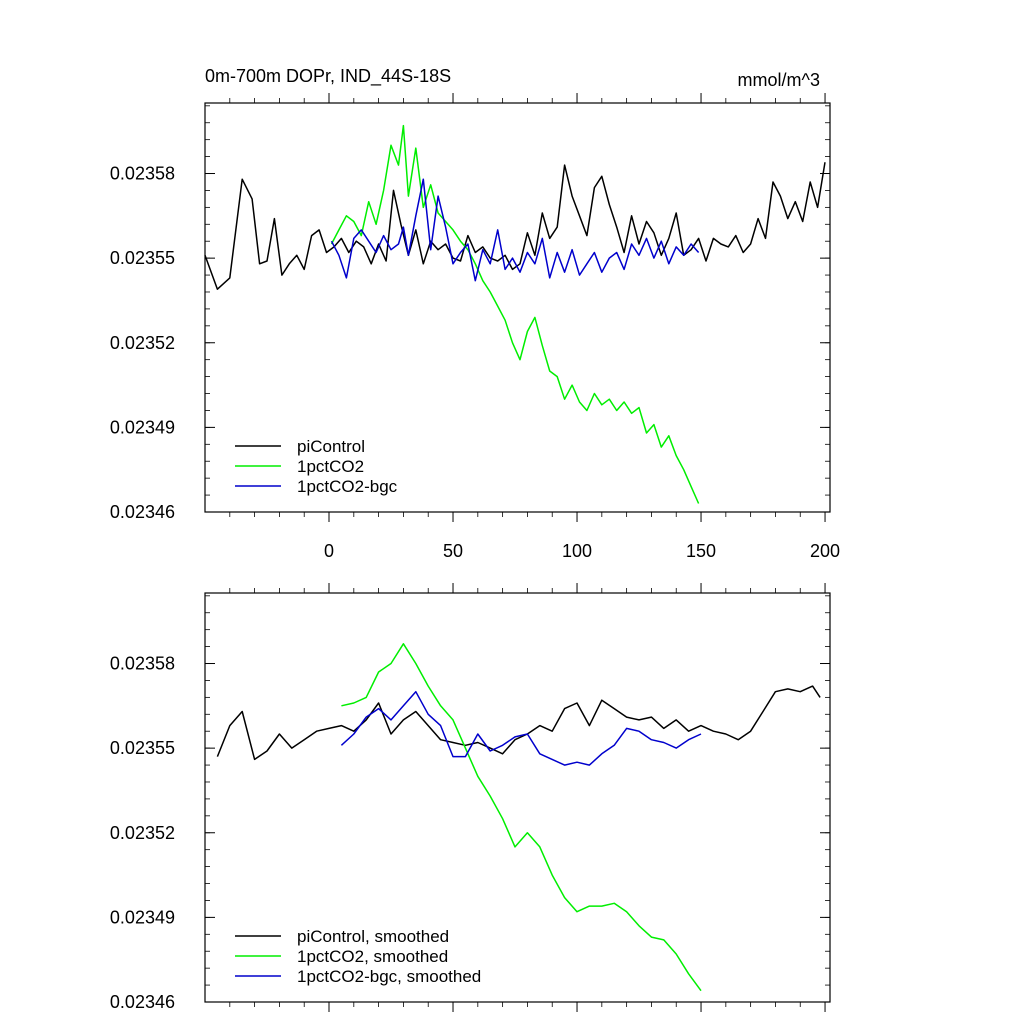  Describe the element at coordinates (330, 466) in the screenshot. I see `top-legend-label-1: 1pctCO2` at that location.